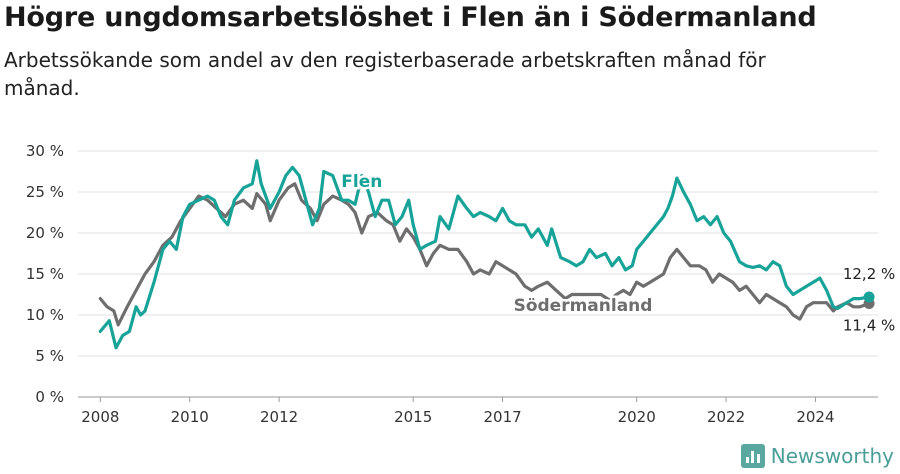 The image size is (900, 474). What do you see at coordinates (45, 274) in the screenshot?
I see `y-tick-label: 15 %` at bounding box center [45, 274].